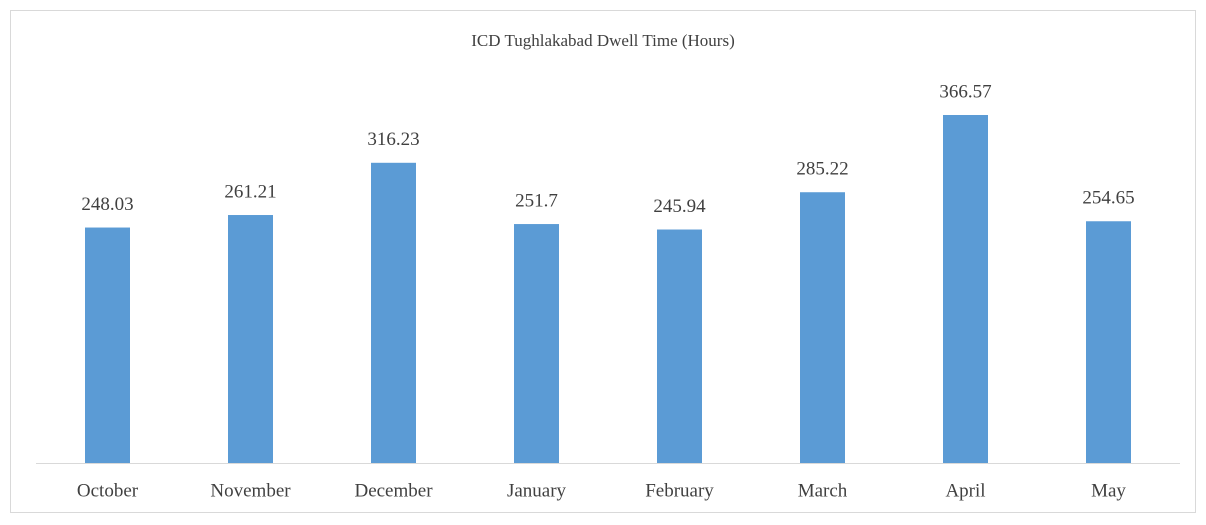 This screenshot has width=1206, height=525. I want to click on x-tick-label: December, so click(393, 490).